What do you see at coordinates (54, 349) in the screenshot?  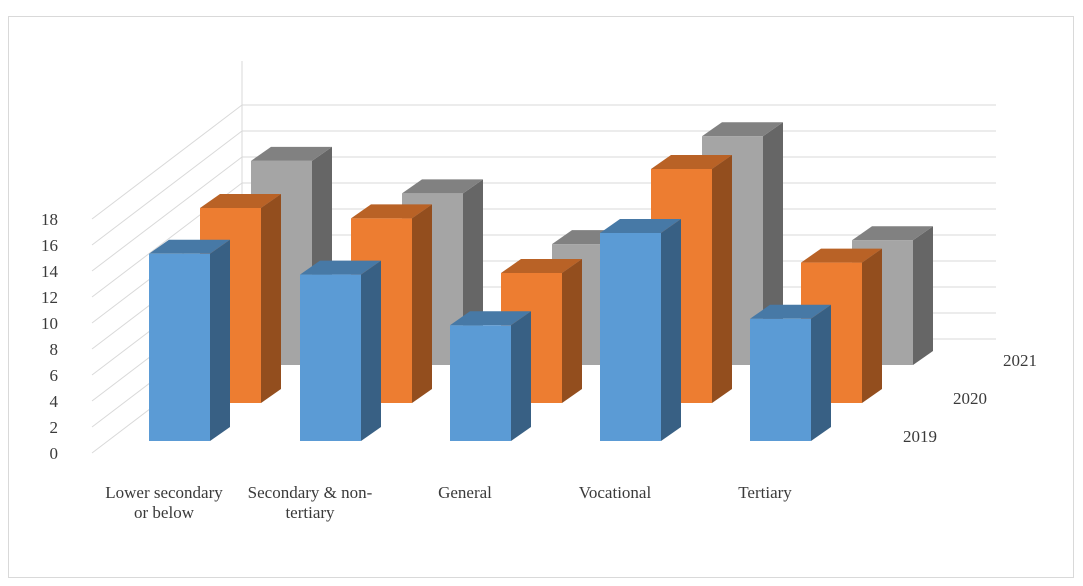 I see `y-tick-label: 8` at bounding box center [54, 349].